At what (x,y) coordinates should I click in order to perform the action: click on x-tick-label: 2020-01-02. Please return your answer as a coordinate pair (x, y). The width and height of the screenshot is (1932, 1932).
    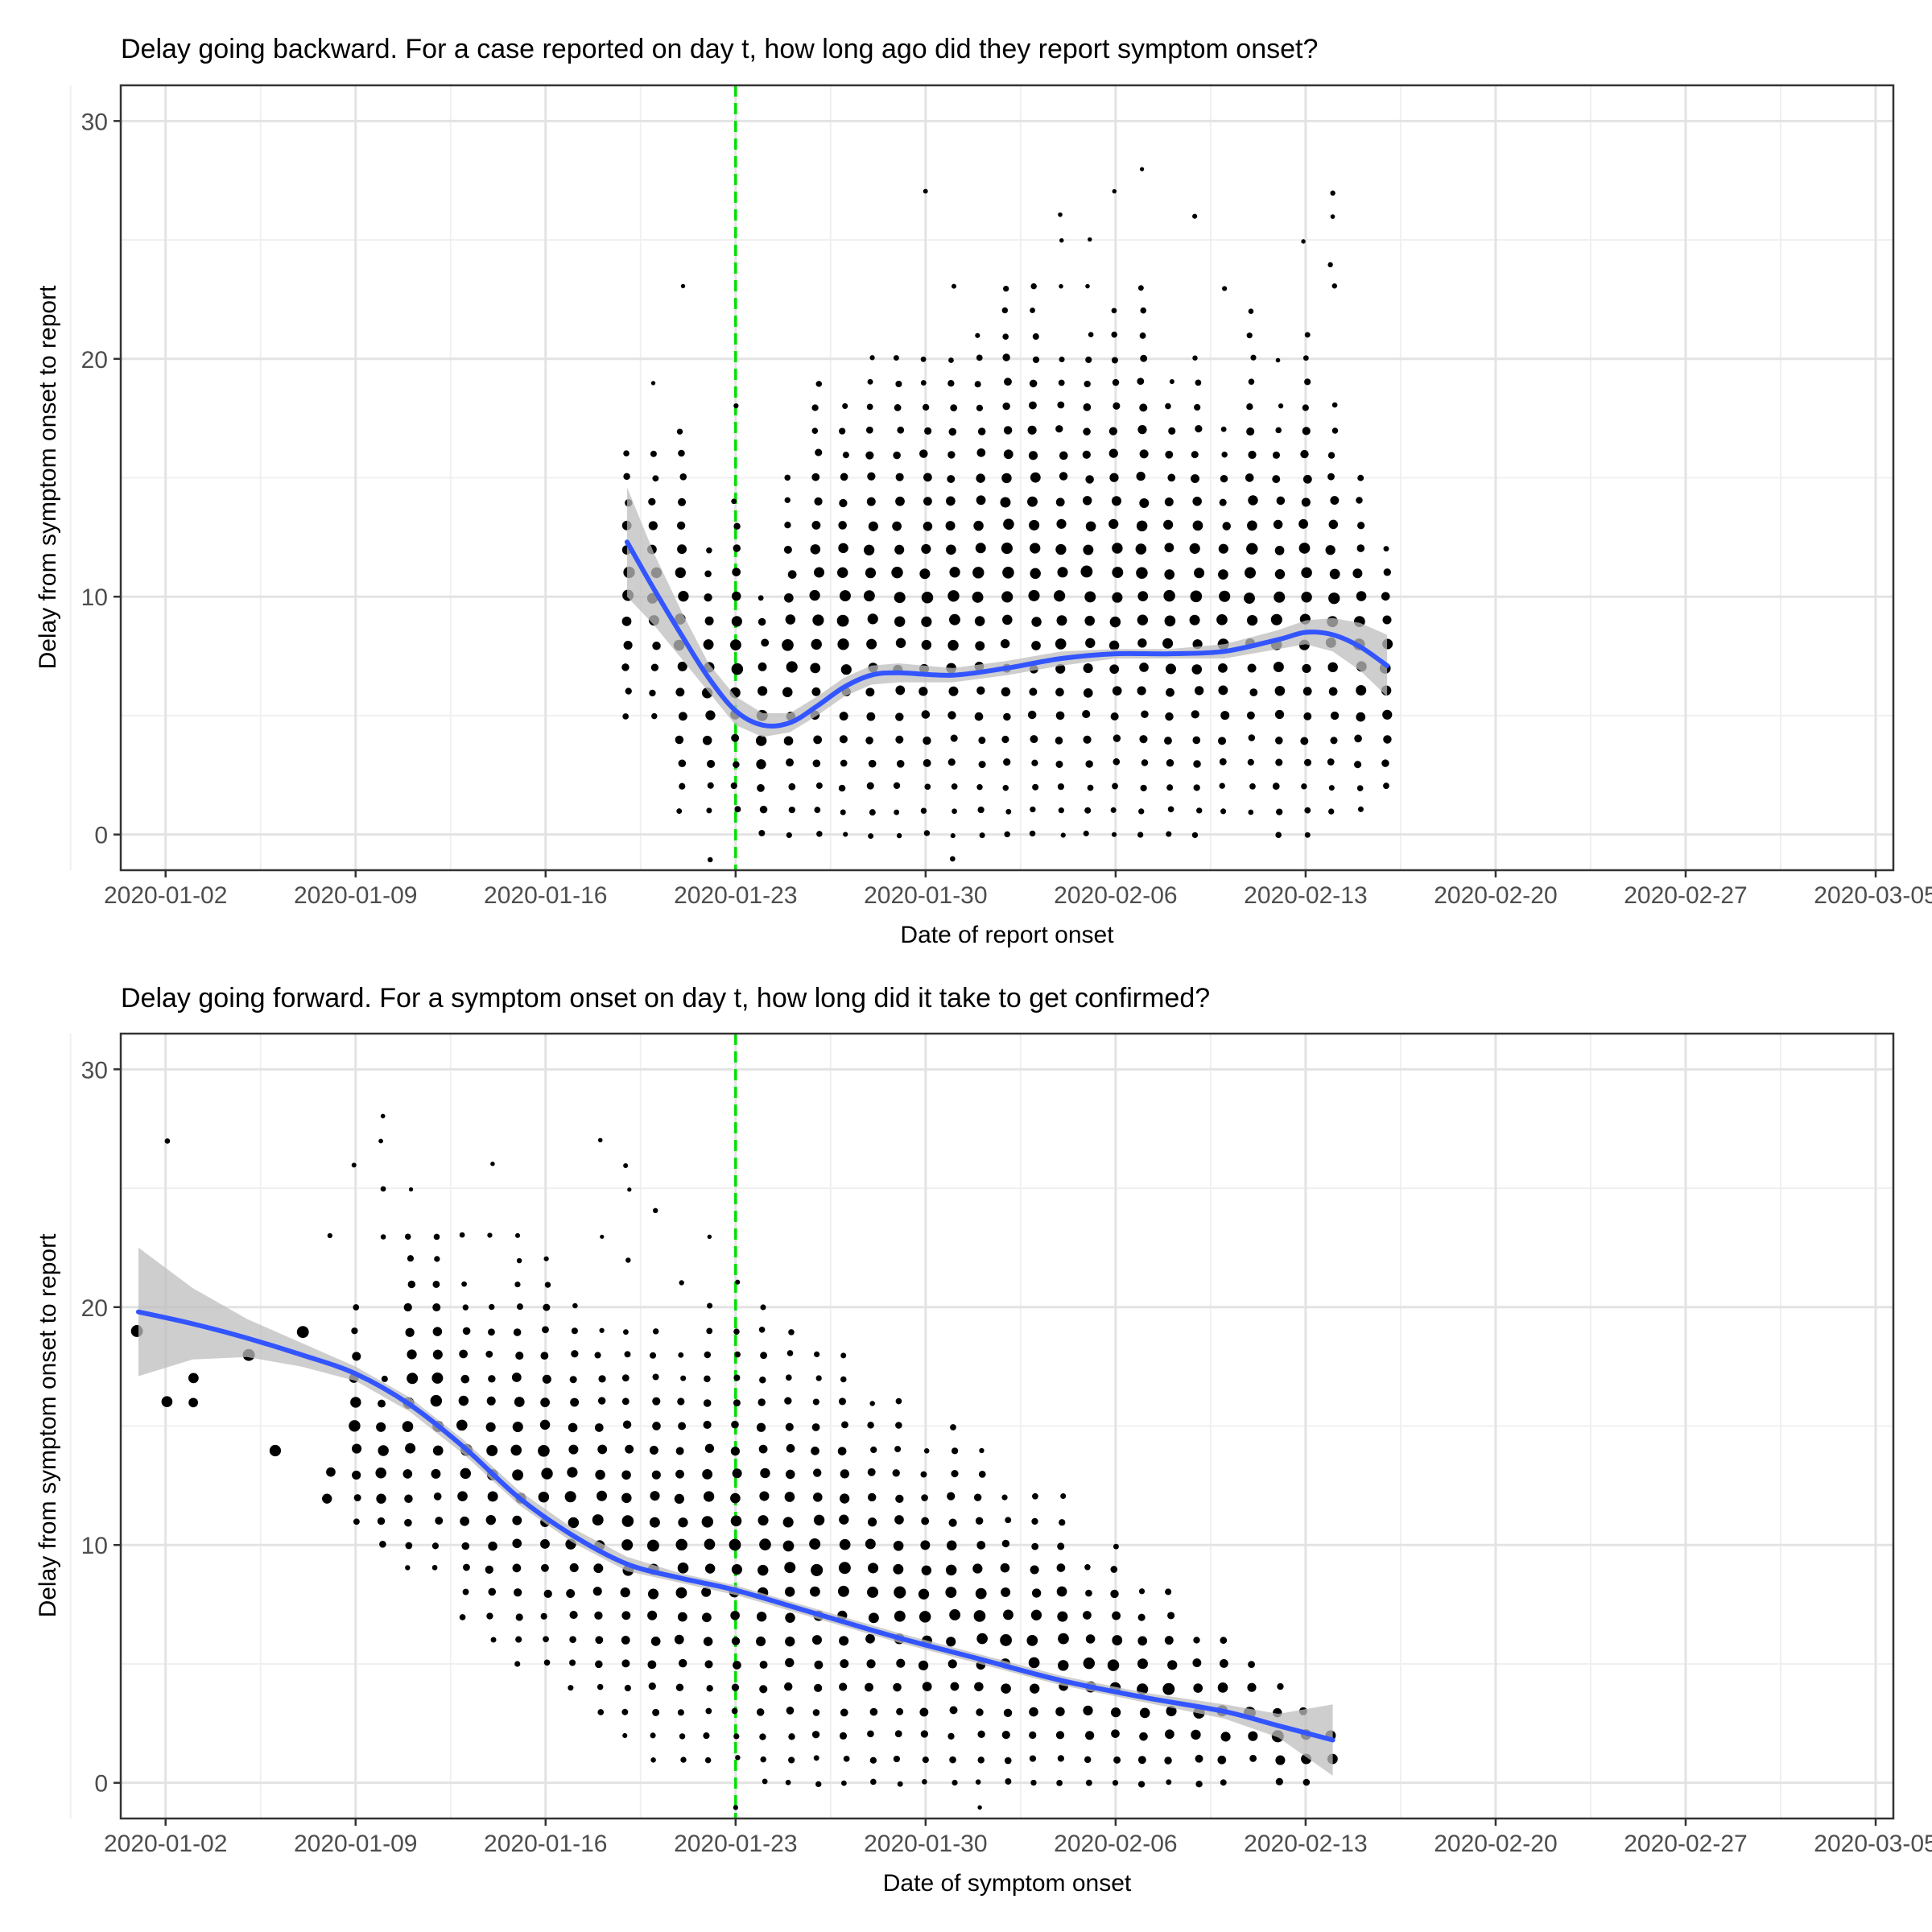
    Looking at the image, I should click on (165, 1844).